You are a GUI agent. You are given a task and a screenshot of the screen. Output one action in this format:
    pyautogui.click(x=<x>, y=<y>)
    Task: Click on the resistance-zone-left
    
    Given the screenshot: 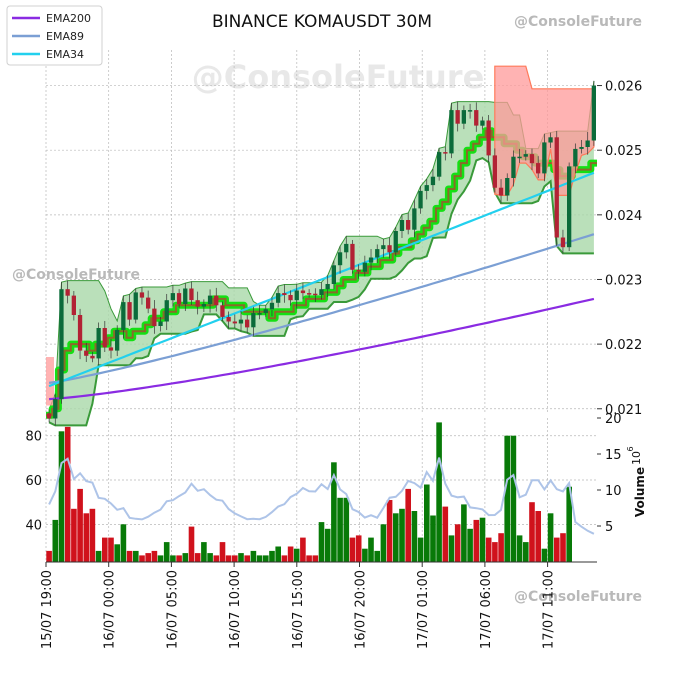 What is the action you would take?
    pyautogui.click(x=50, y=381)
    